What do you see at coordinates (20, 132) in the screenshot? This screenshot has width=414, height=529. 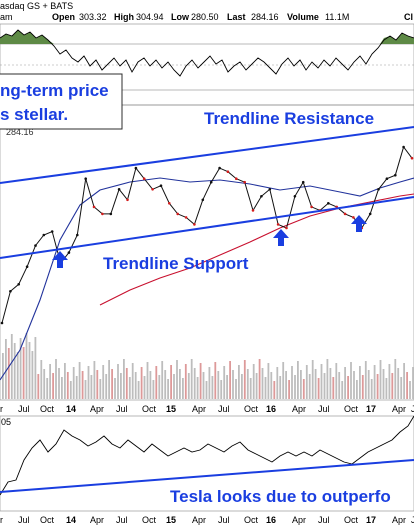 I see `last-price-label: 284.16` at bounding box center [20, 132].